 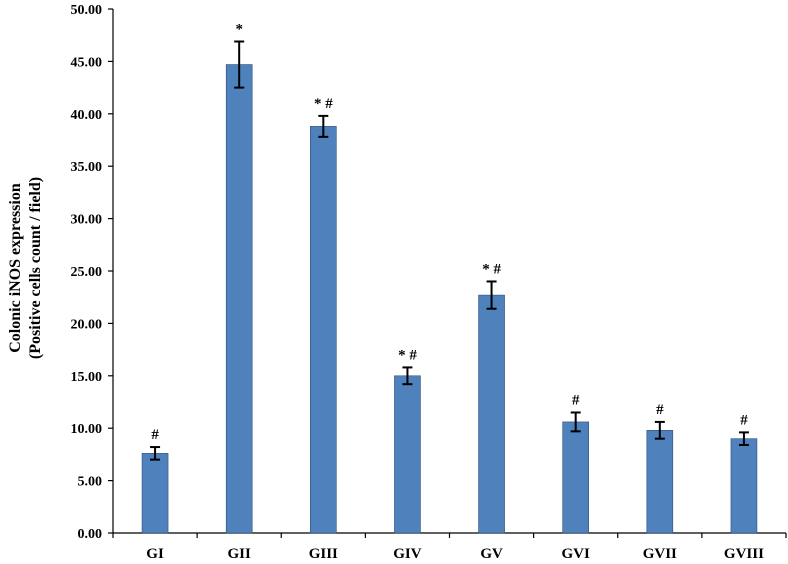 I want to click on x-tick-label: GVII, so click(x=660, y=554).